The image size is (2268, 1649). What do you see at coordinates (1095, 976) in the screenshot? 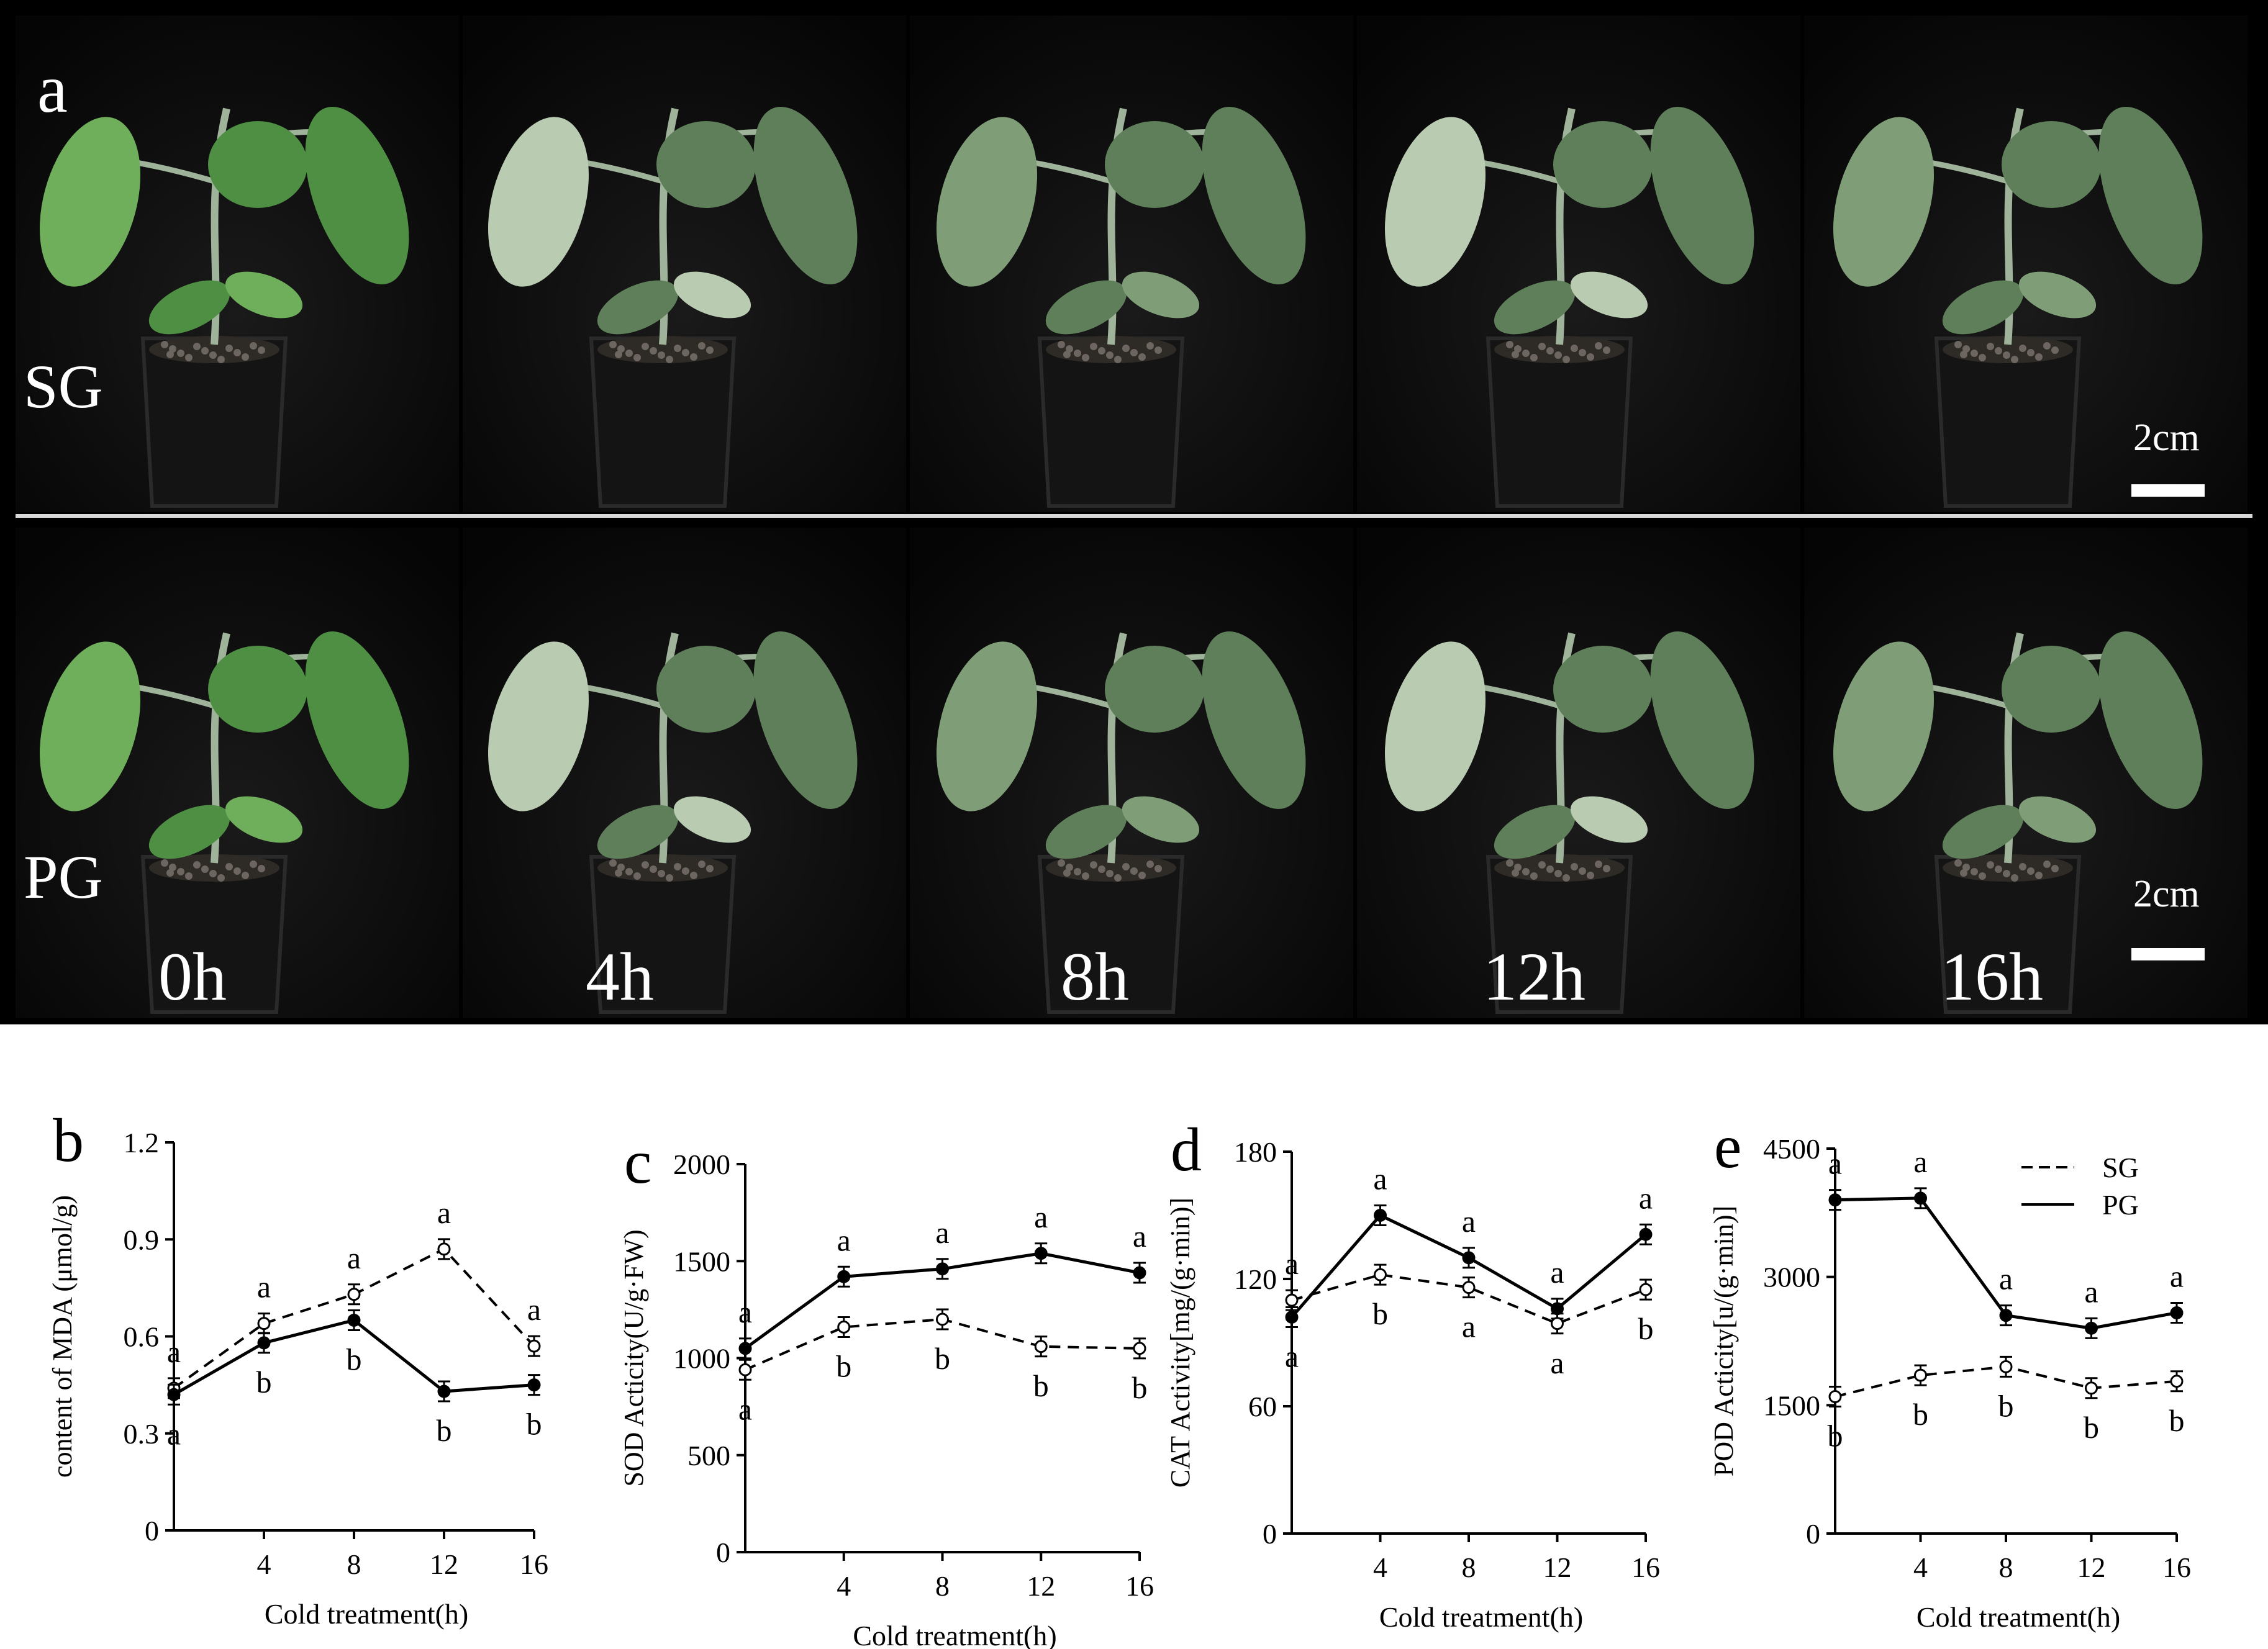
I see `time-label-8h: 8h` at bounding box center [1095, 976].